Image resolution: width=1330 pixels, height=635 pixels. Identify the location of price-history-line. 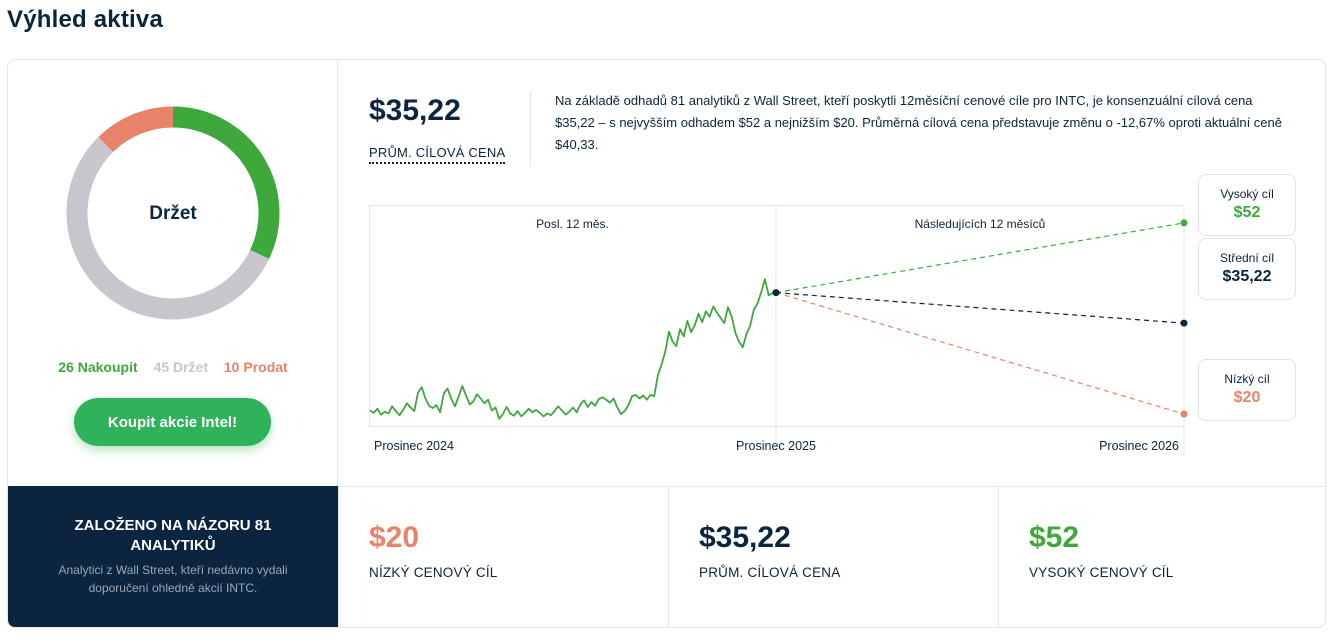
(573, 349).